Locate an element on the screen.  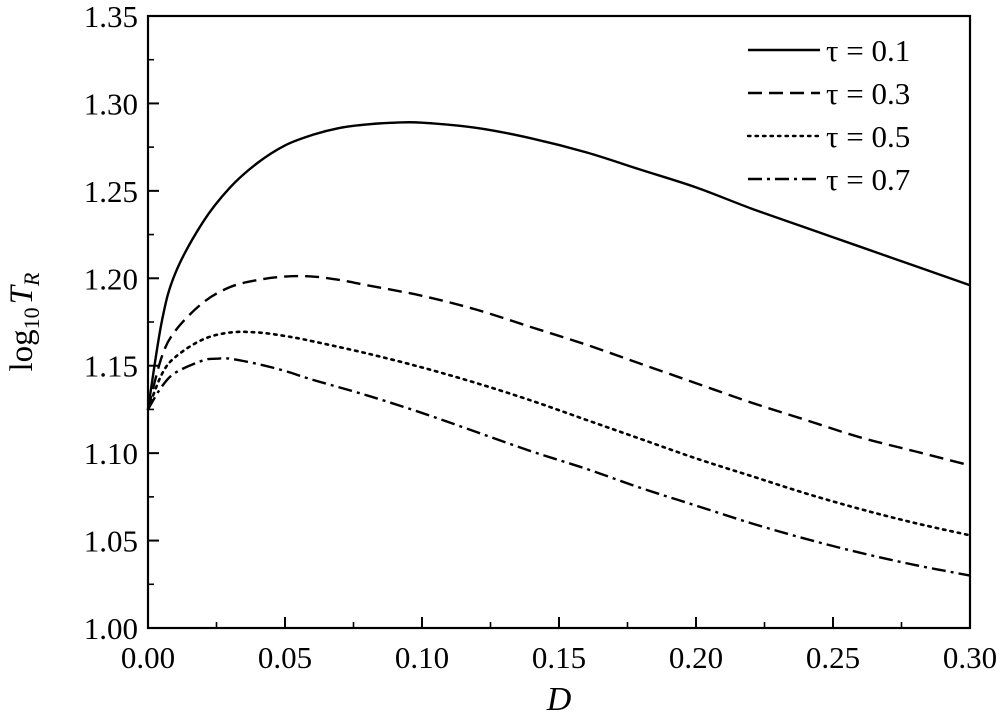
legend-label-4: τ = 0.7 is located at coordinates (868, 179).